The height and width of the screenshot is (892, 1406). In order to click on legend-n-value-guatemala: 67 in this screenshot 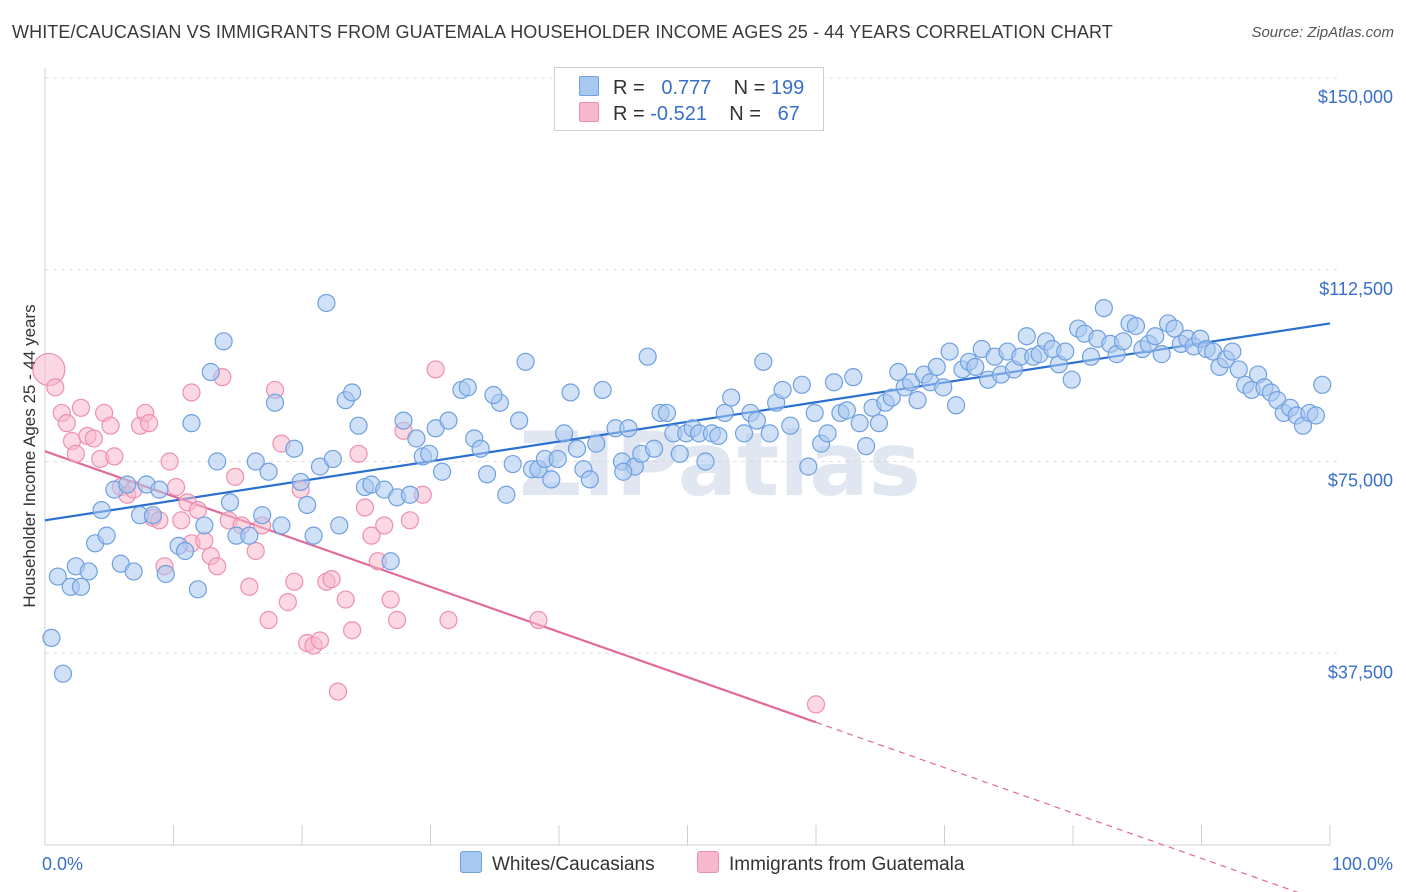, I will do `click(788, 114)`.